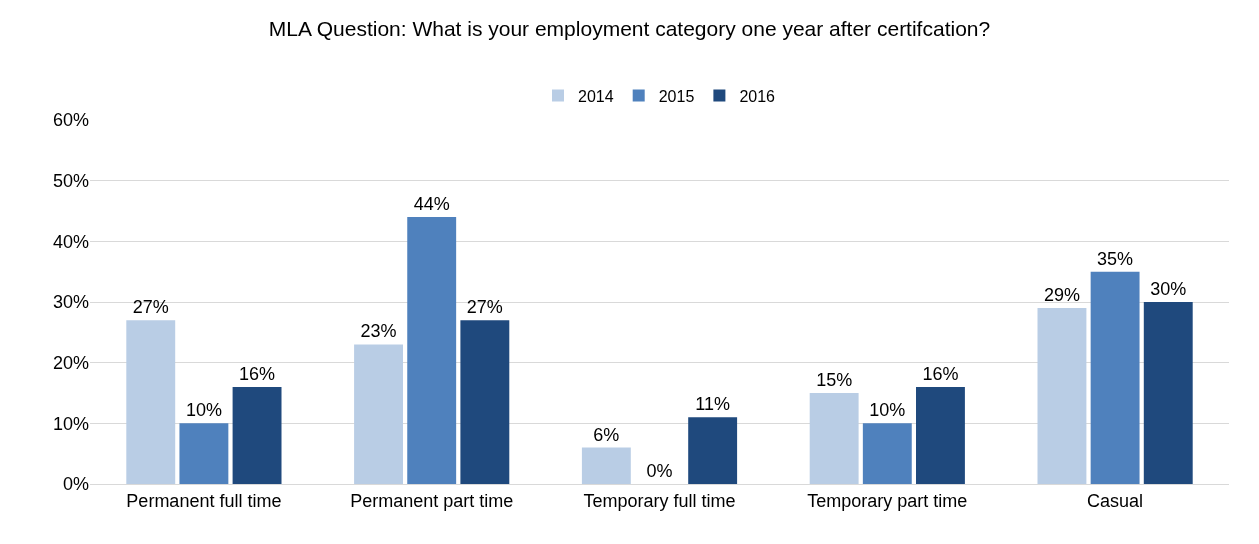  Describe the element at coordinates (659, 471) in the screenshot. I see `data-label: 0%` at that location.